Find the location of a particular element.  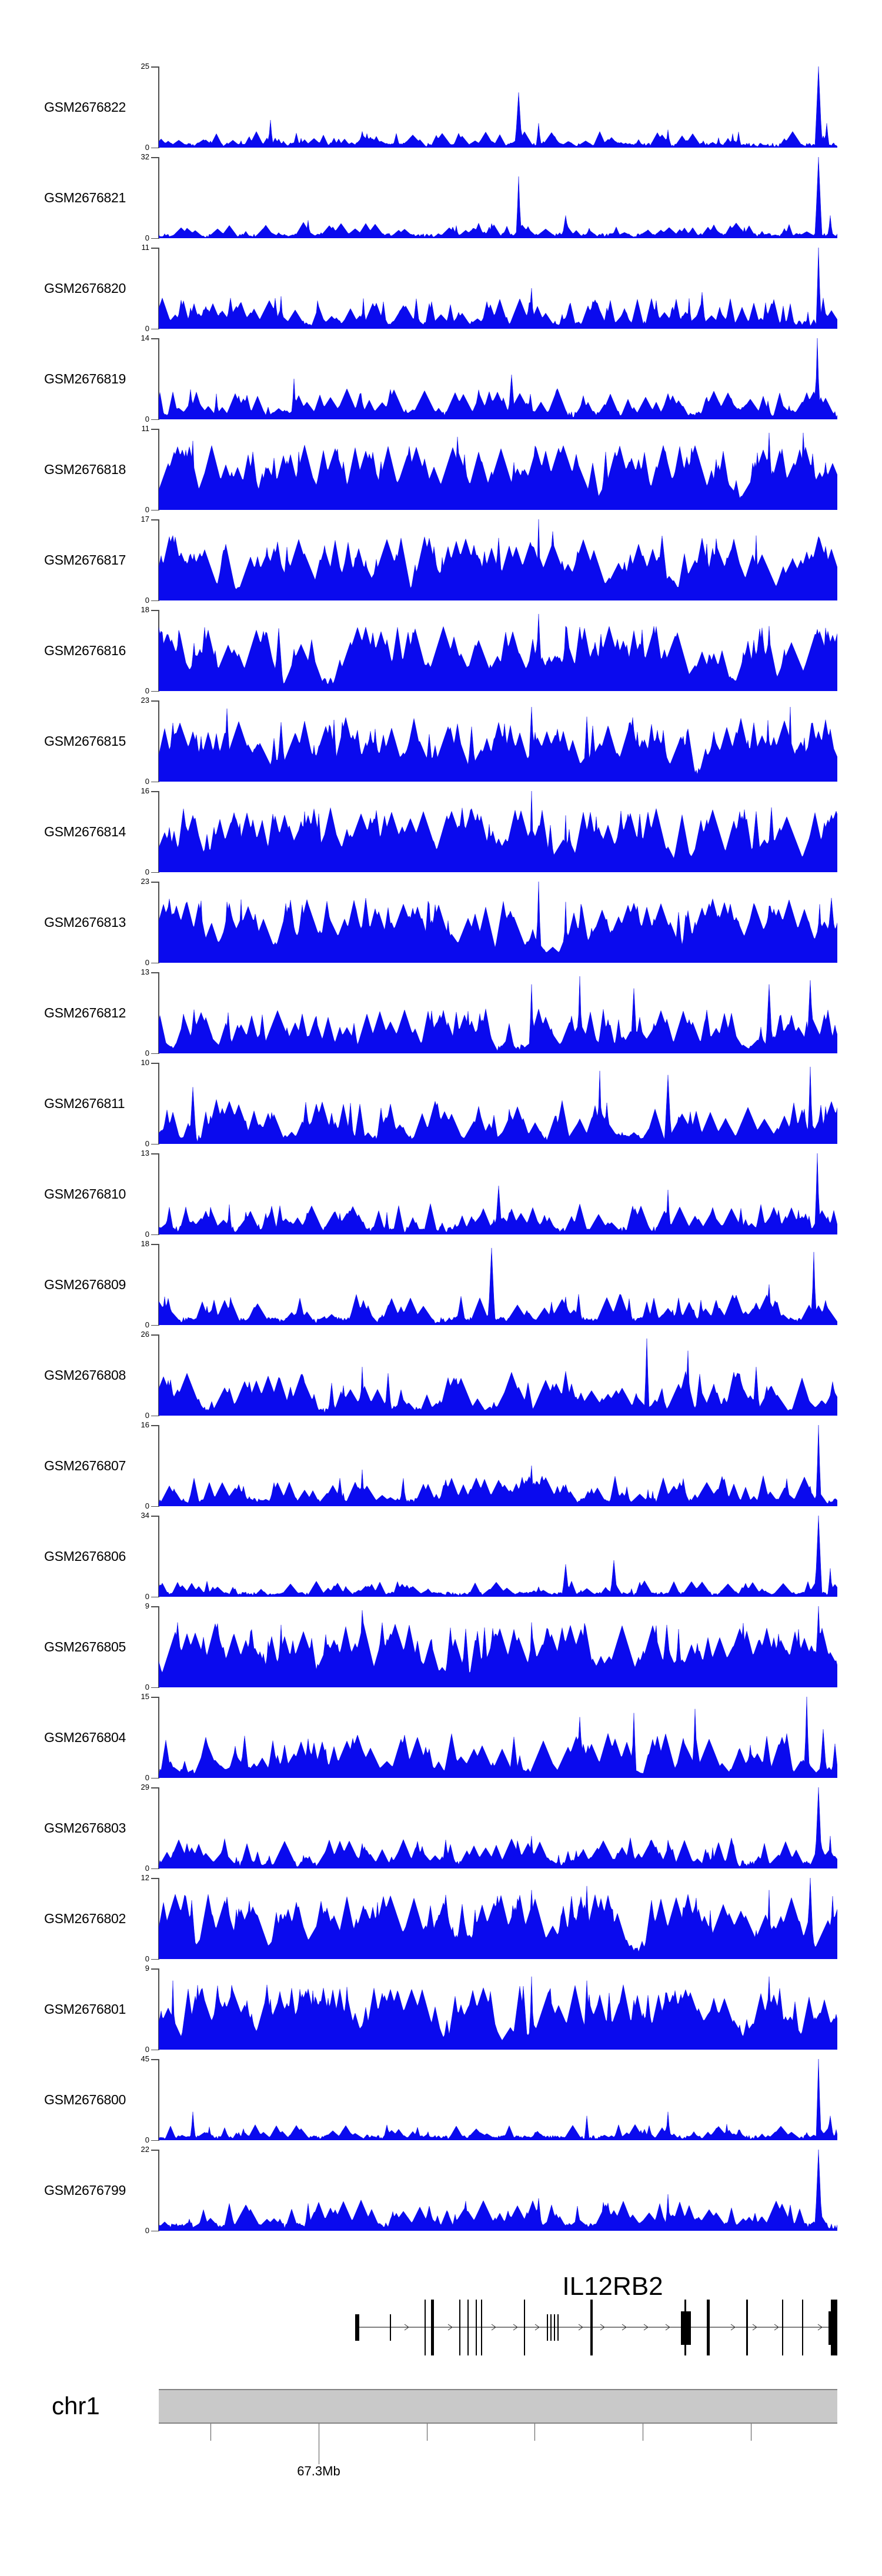

sample-label: GSM2676799 is located at coordinates (85, 2190).